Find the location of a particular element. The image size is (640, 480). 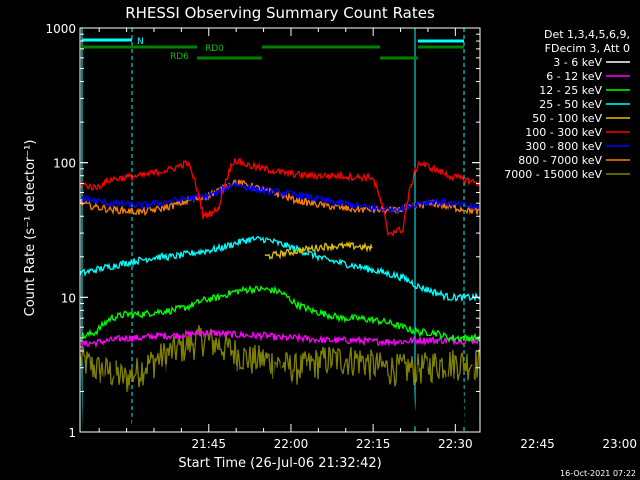

legend-entry-label: 12 - 25 keV is located at coordinates (570, 90).